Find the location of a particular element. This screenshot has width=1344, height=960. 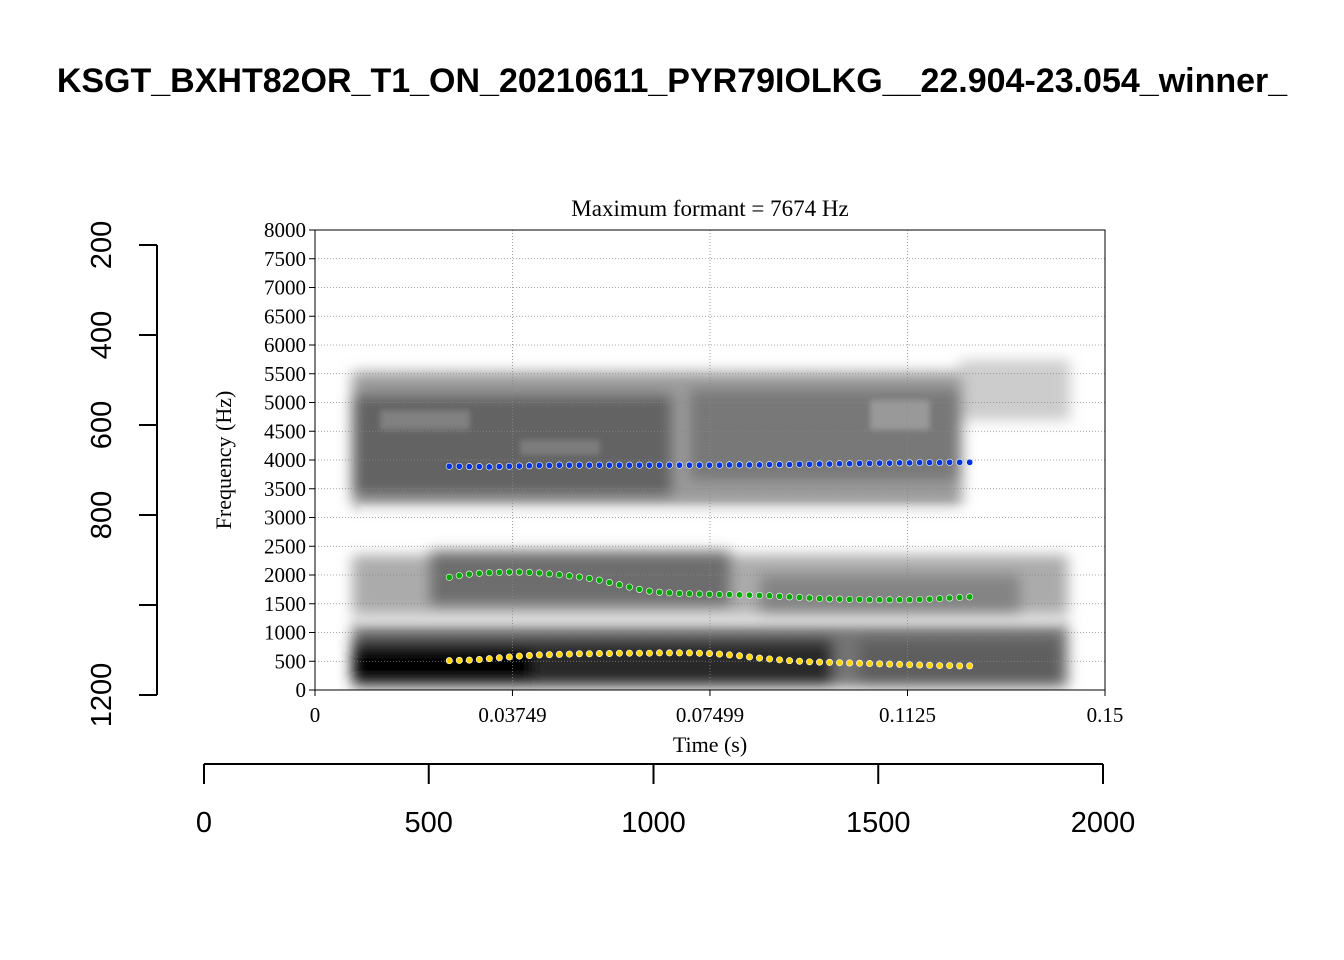

y-tick-label: 1500 is located at coordinates (285, 604).